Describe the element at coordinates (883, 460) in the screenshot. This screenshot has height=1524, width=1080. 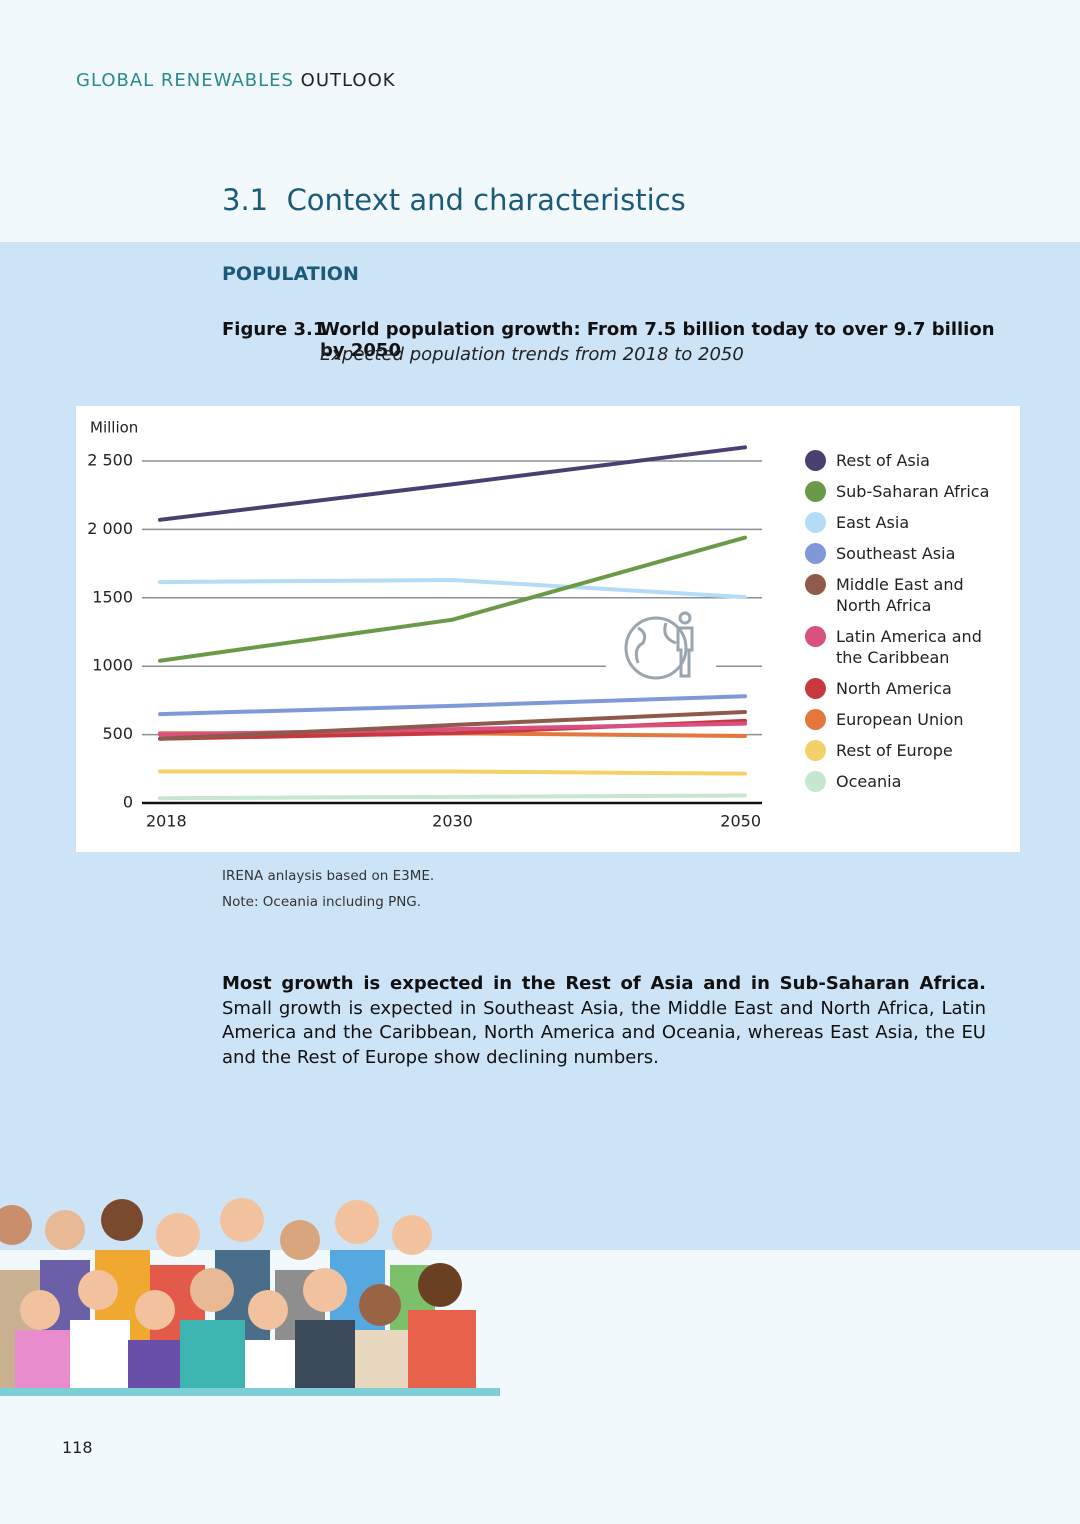
I see `legend-label: Rest of Asia` at that location.